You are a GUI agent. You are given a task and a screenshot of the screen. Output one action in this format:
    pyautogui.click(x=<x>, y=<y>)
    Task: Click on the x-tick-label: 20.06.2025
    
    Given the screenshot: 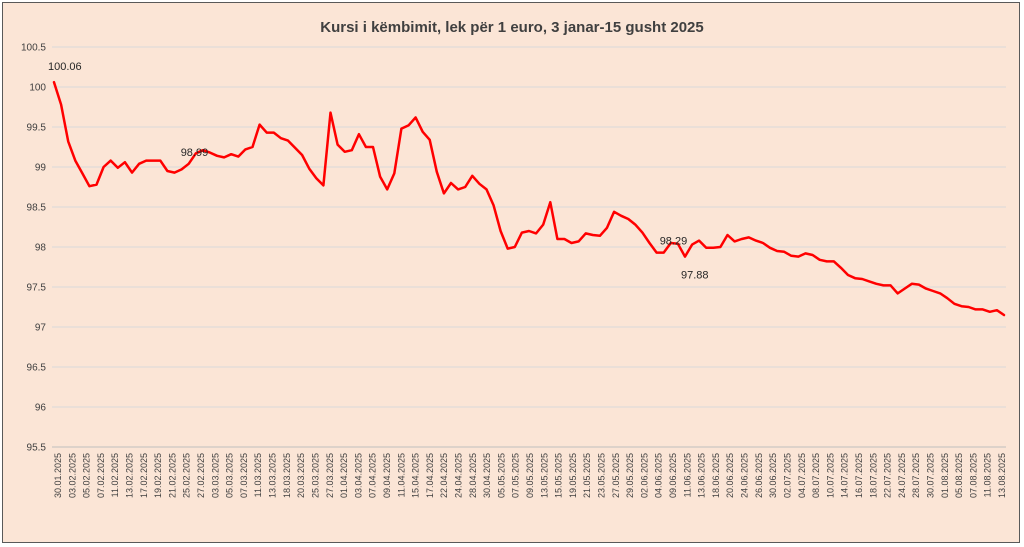 What is the action you would take?
    pyautogui.click(x=730, y=475)
    